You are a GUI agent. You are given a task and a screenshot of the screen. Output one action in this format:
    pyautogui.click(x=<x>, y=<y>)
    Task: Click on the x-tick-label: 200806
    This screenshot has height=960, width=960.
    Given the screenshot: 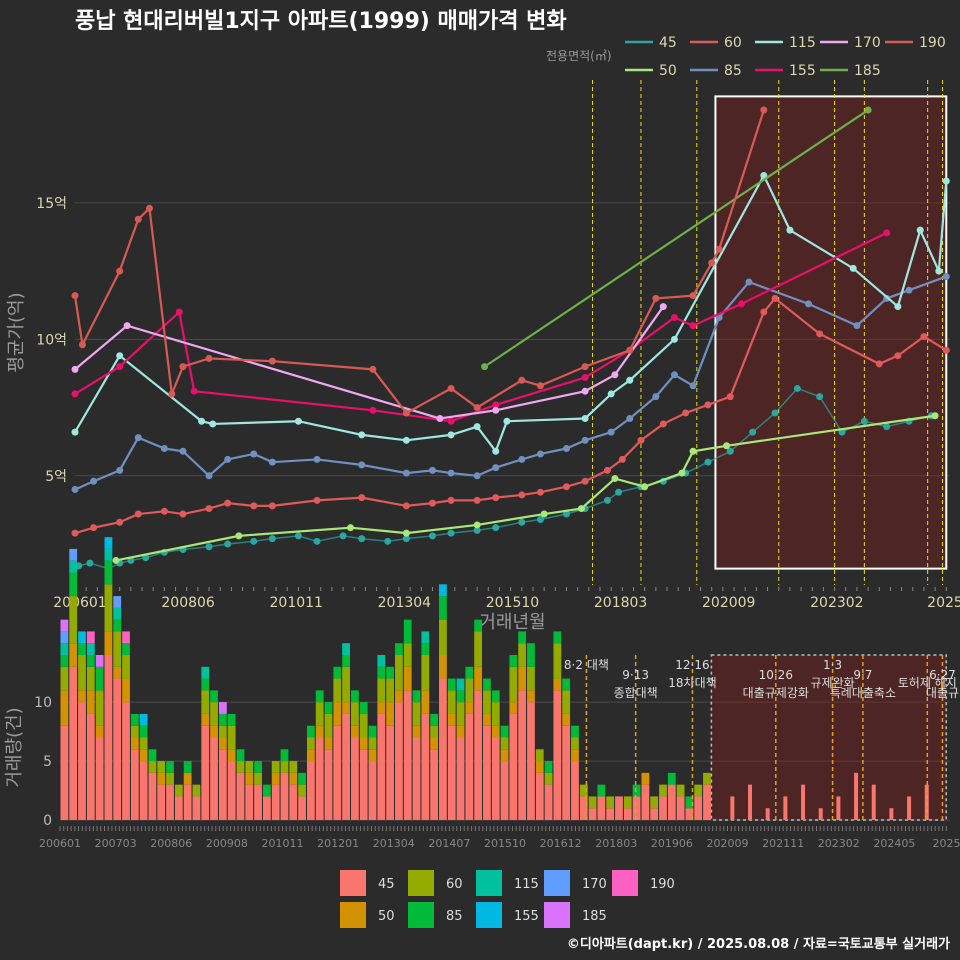 What is the action you would take?
    pyautogui.click(x=171, y=843)
    